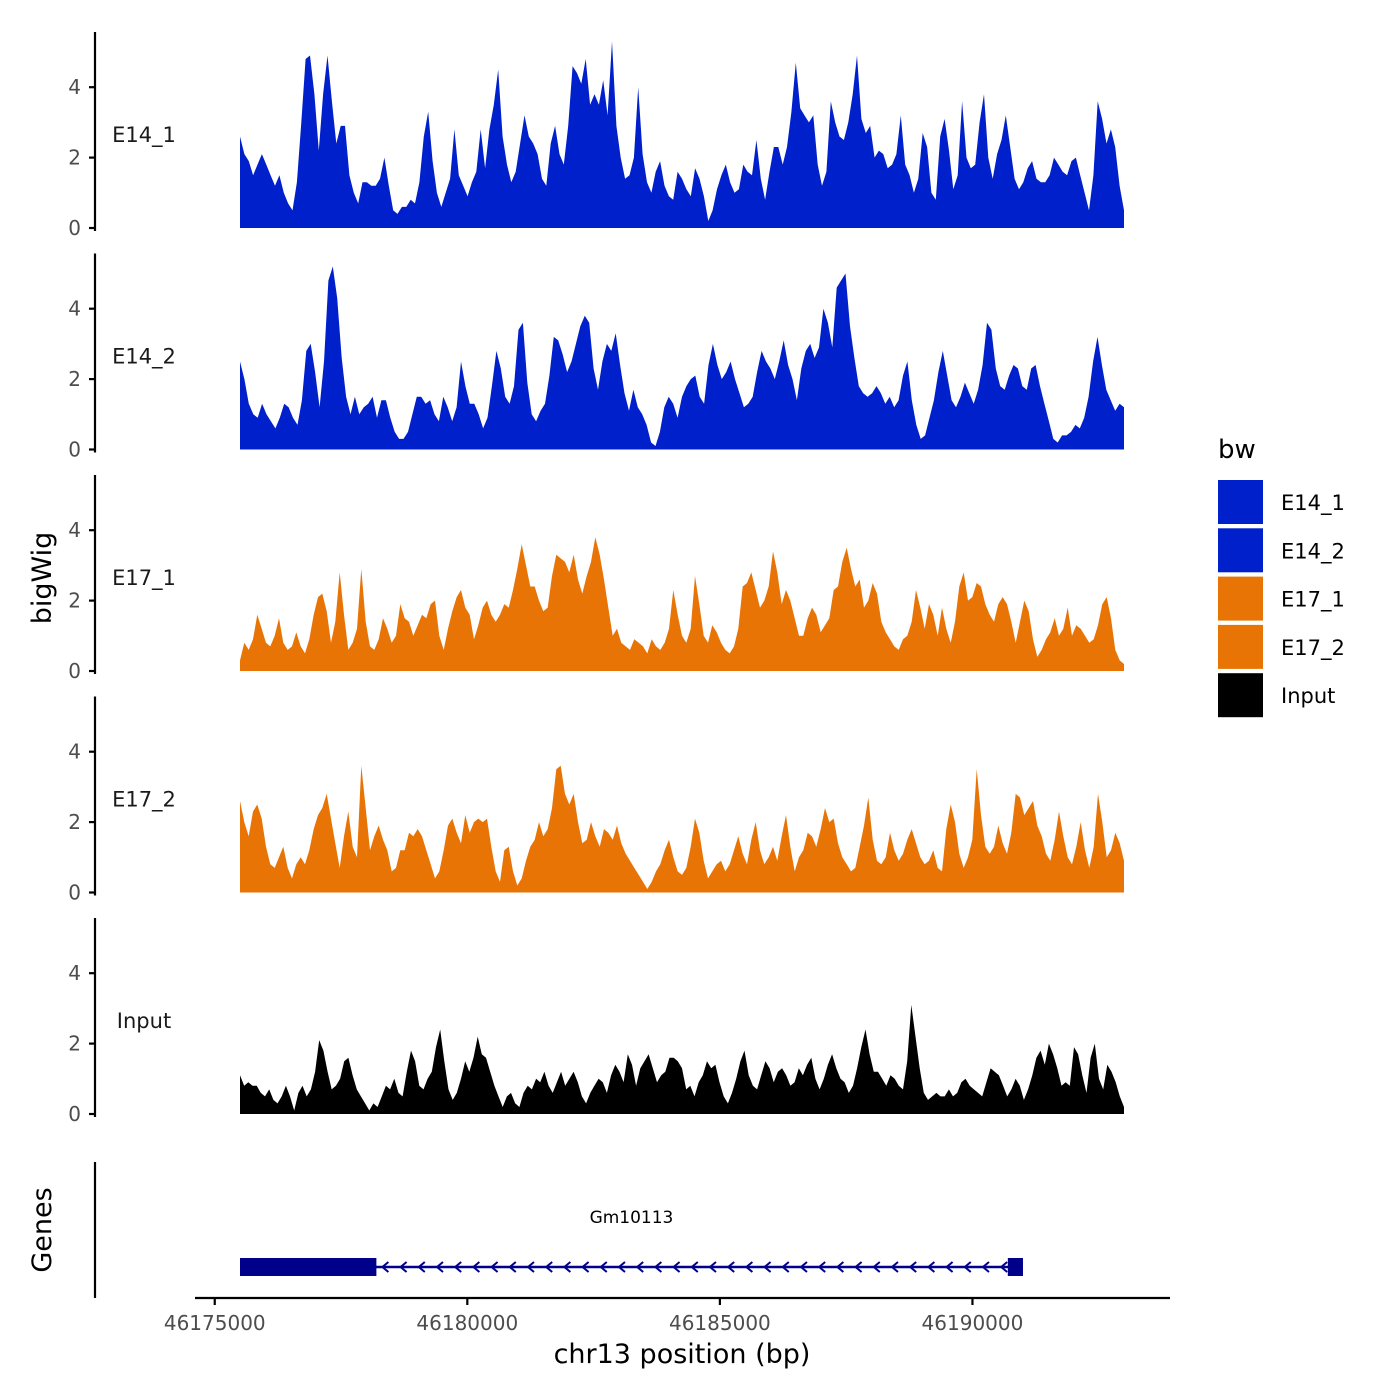 This screenshot has width=1400, height=1400. I want to click on y-axis-title: bigWig, so click(42, 578).